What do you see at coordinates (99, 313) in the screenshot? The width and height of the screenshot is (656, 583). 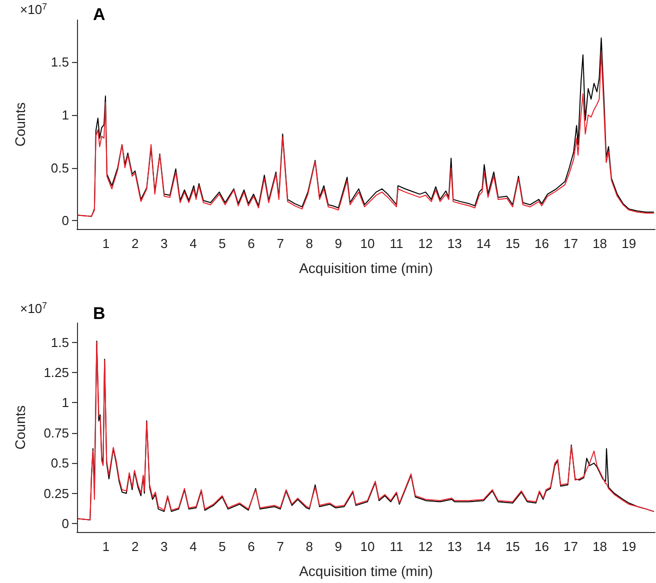 I see `chart-title: B` at bounding box center [99, 313].